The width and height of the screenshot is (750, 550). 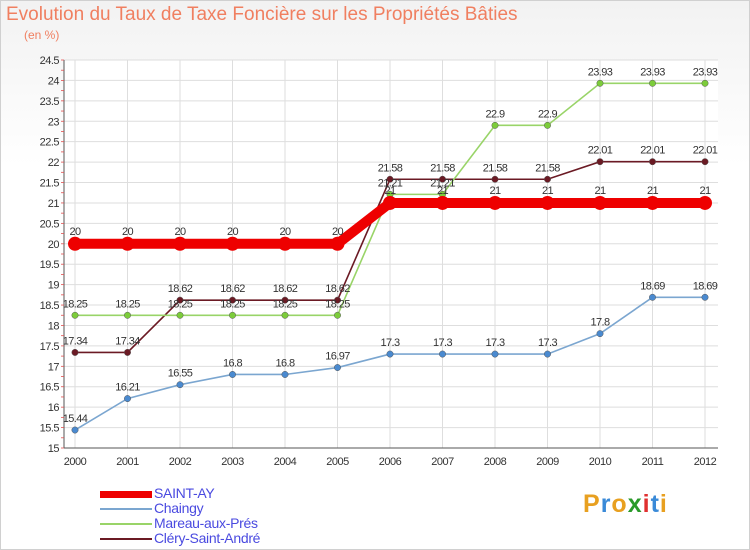 I want to click on y-tick-label: 20.5, so click(x=50, y=224).